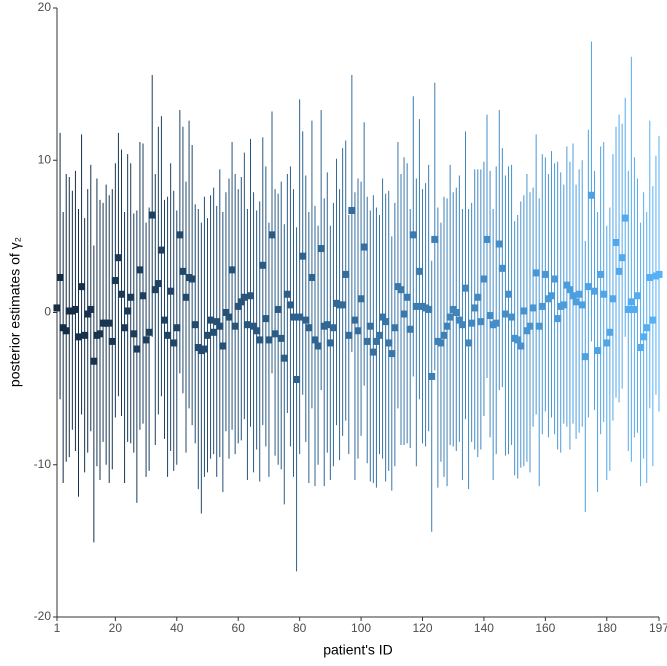 This screenshot has height=666, width=667. Describe the element at coordinates (43, 616) in the screenshot. I see `y-tick-label: -20` at that location.